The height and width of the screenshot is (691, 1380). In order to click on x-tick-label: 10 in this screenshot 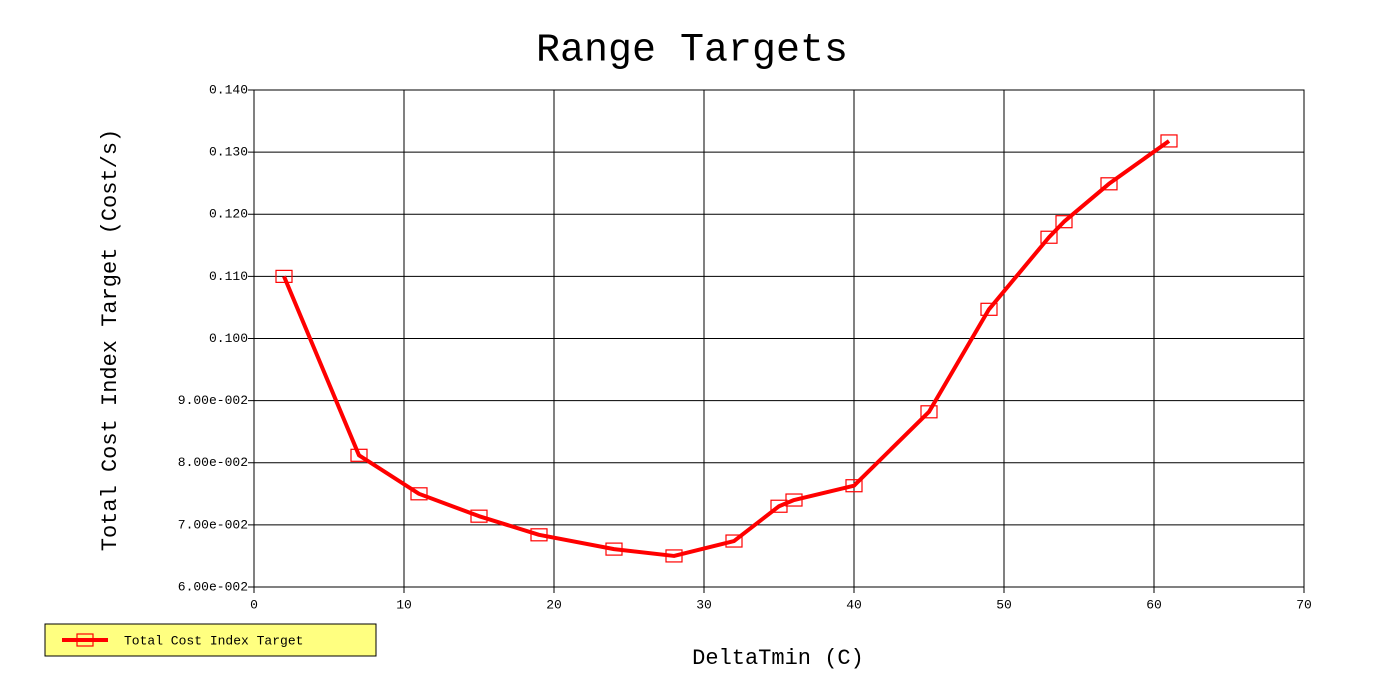, I will do `click(404, 604)`.